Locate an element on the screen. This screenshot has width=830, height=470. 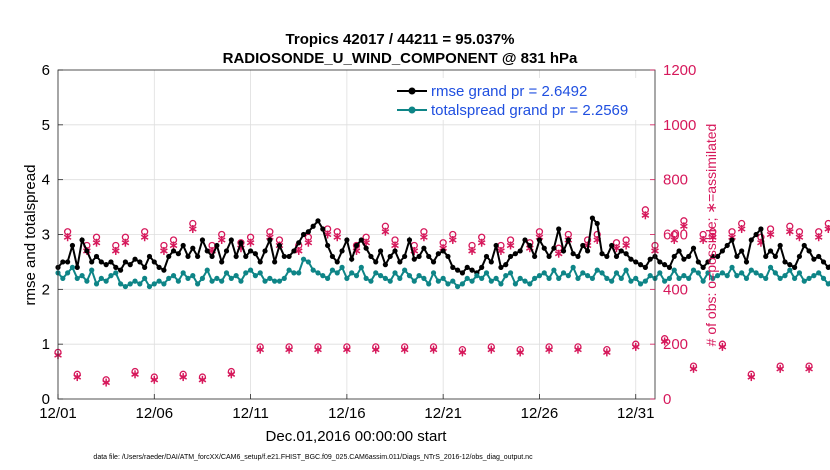
y-axis-right-label: # of obs: o=possible; ∗=assimilated is located at coordinates (711, 235).